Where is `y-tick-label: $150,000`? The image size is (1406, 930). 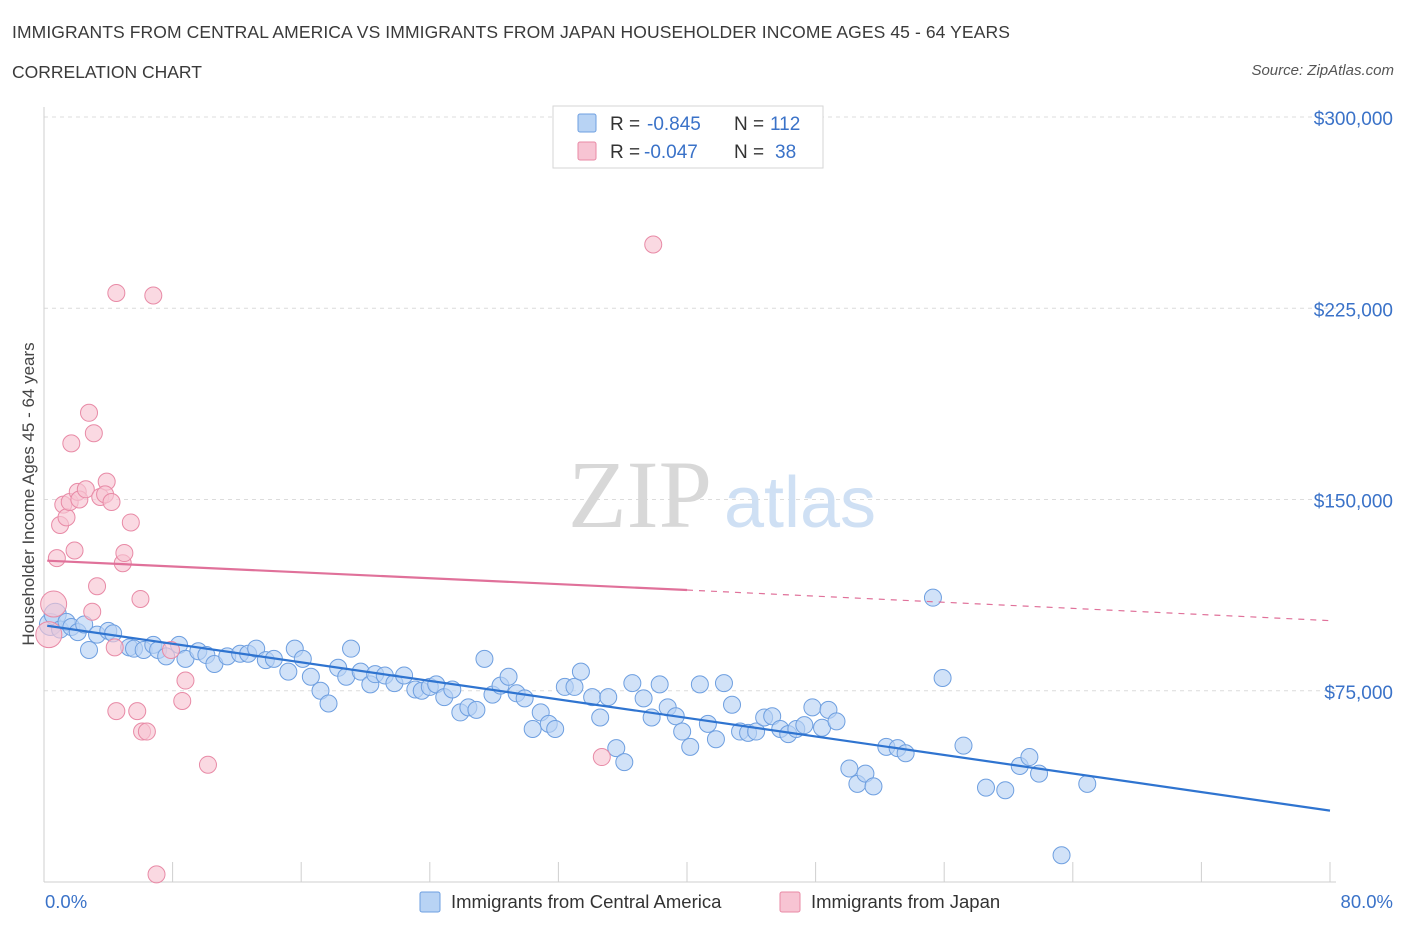 y-tick-label: $150,000 is located at coordinates (1353, 502).